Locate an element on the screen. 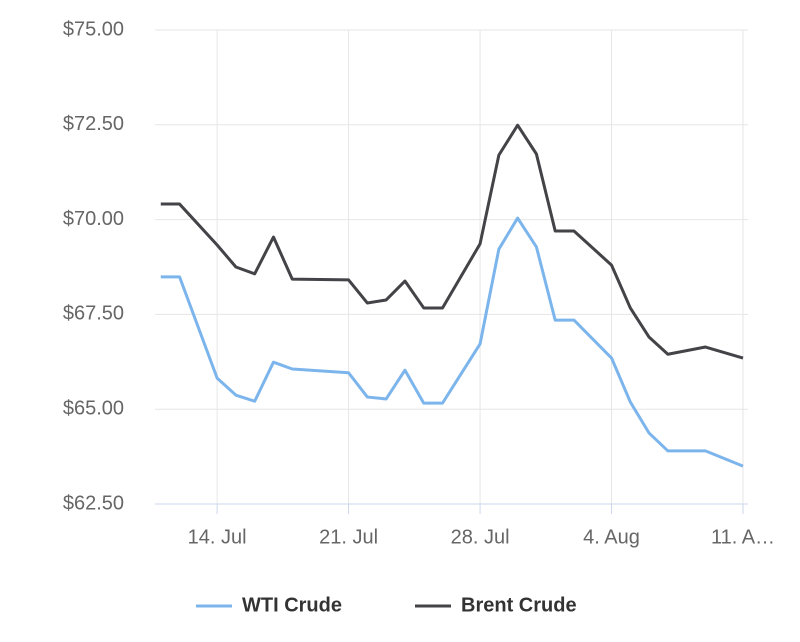 The width and height of the screenshot is (800, 642). y-tick-label: $72.50 is located at coordinates (93, 124).